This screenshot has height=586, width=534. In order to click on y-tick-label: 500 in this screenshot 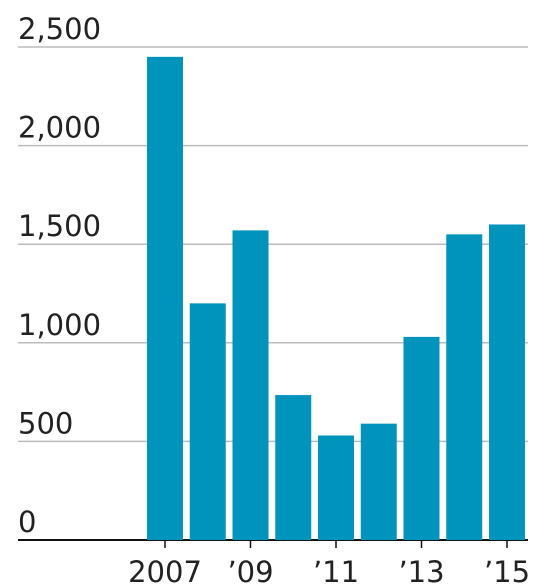, I will do `click(45, 423)`.